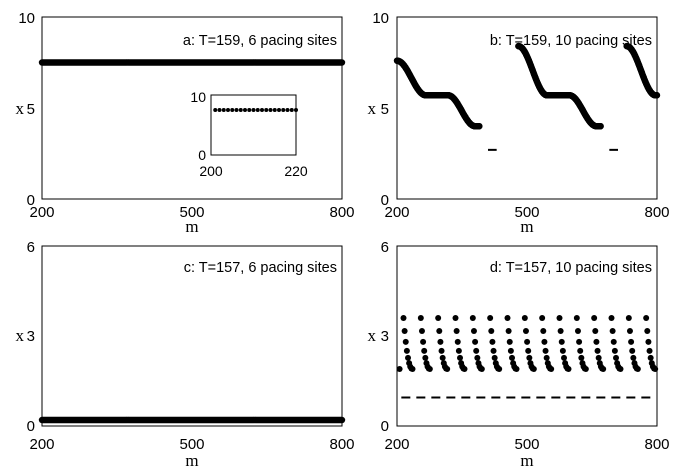 Image resolution: width=683 pixels, height=473 pixels. What do you see at coordinates (380, 18) in the screenshot?
I see `panel-b-ytick-10: 10` at bounding box center [380, 18].